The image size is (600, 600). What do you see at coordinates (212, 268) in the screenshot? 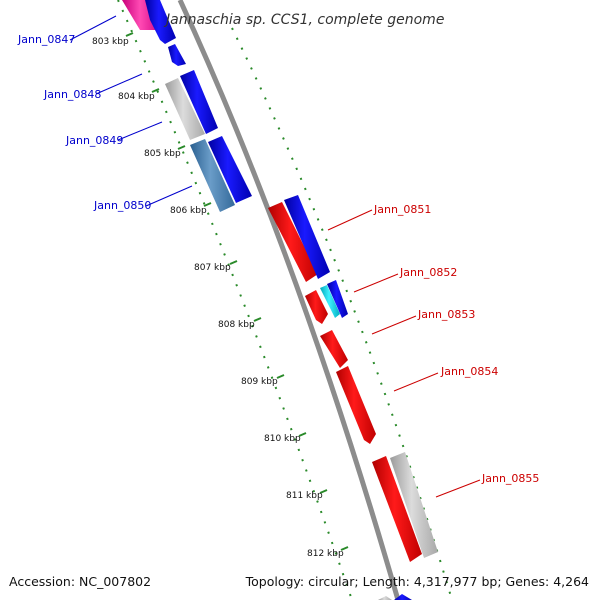
I see `kbp-label: 807 kbp` at bounding box center [212, 268].